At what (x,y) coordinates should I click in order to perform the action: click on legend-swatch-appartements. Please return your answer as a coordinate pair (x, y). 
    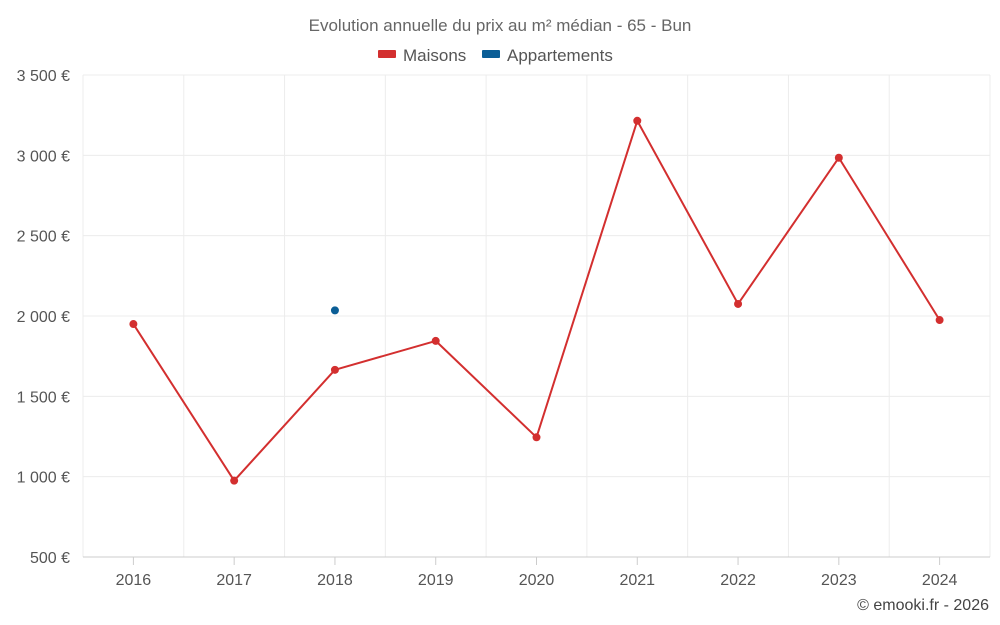
    Looking at the image, I should click on (491, 54).